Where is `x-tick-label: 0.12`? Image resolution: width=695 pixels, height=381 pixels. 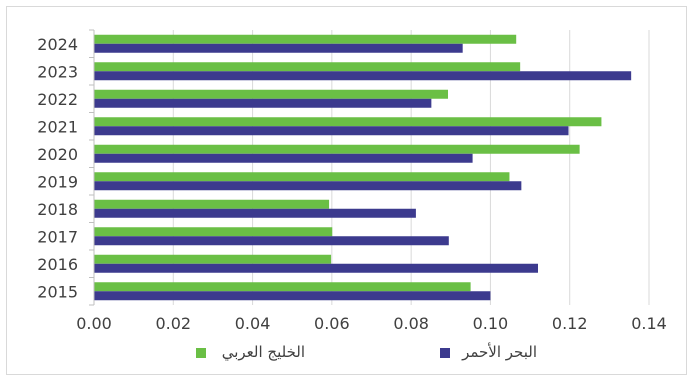
x-tick-label: 0.12 is located at coordinates (570, 323).